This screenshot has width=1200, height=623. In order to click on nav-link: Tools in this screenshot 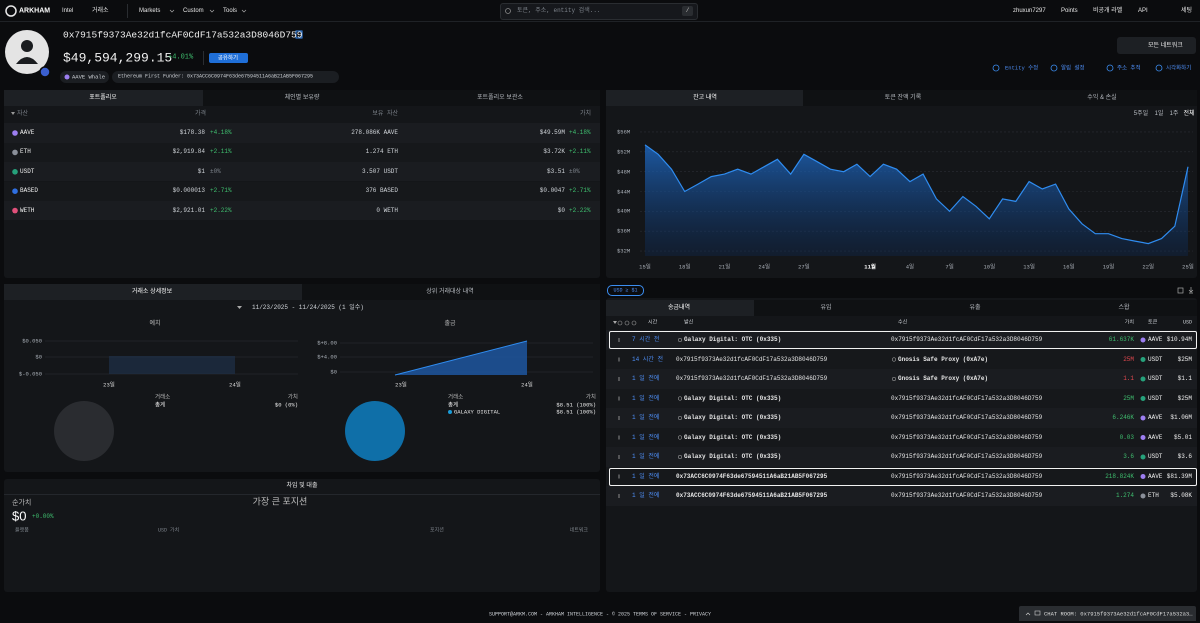, I will do `click(230, 11)`.